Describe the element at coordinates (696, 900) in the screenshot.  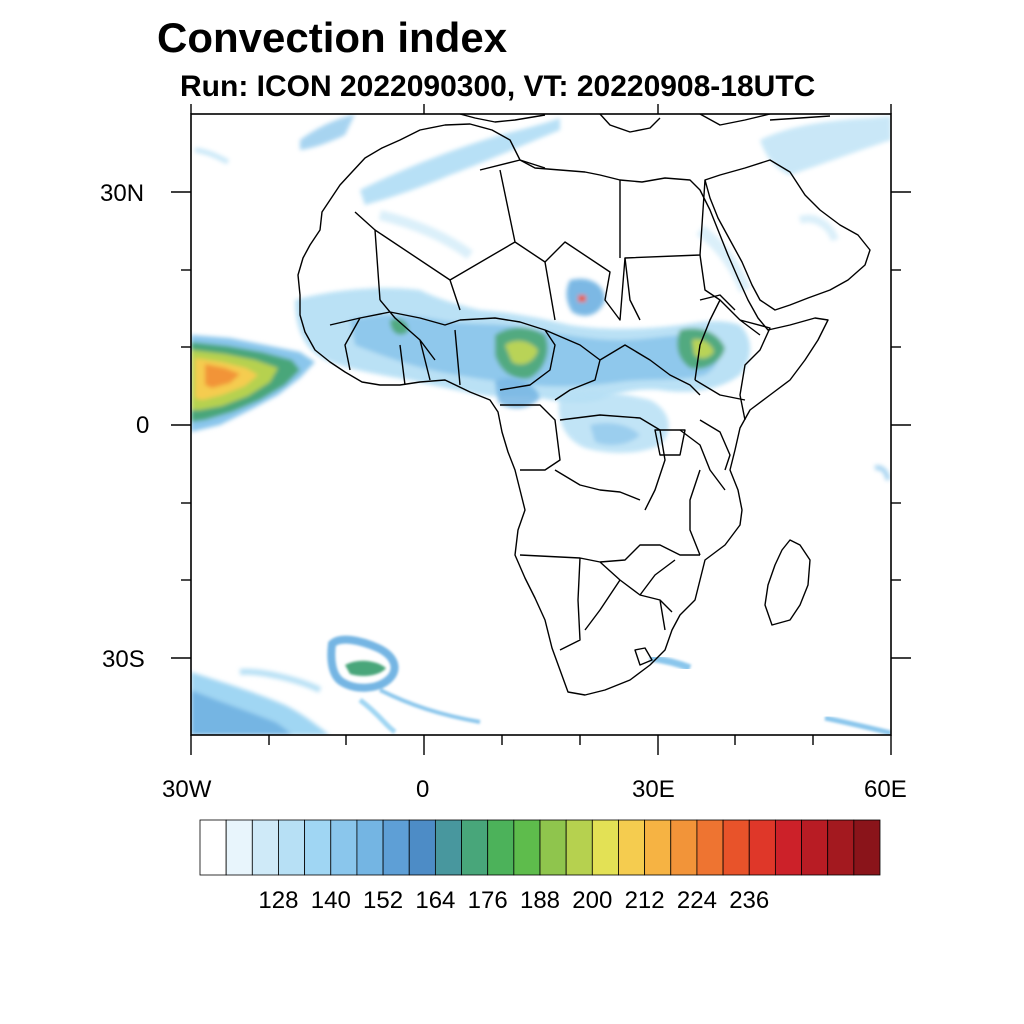
I see `colorbar-label: 224` at that location.